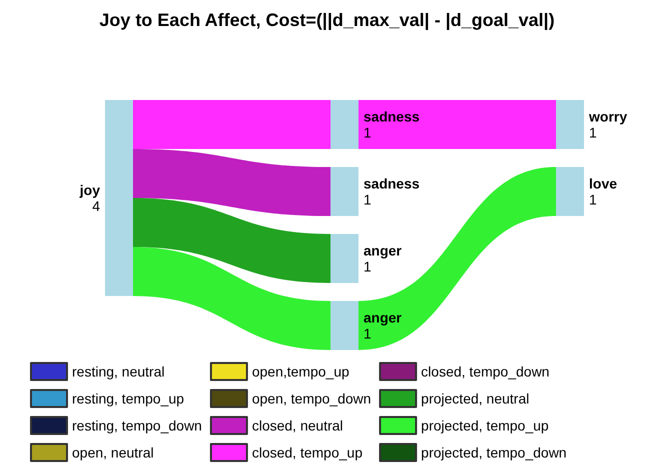  What do you see at coordinates (89, 190) in the screenshot?
I see `category-label: joy` at bounding box center [89, 190].